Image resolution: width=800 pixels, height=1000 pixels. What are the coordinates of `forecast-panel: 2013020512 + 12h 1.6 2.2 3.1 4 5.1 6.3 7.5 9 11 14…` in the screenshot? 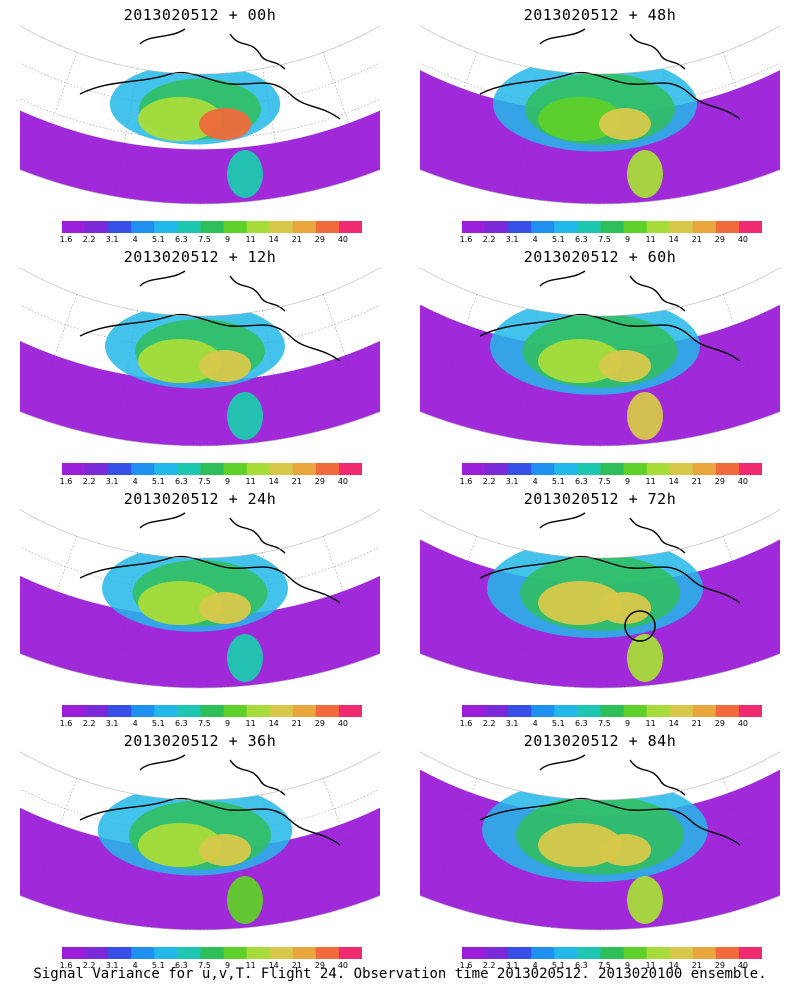 It's located at (200, 365).